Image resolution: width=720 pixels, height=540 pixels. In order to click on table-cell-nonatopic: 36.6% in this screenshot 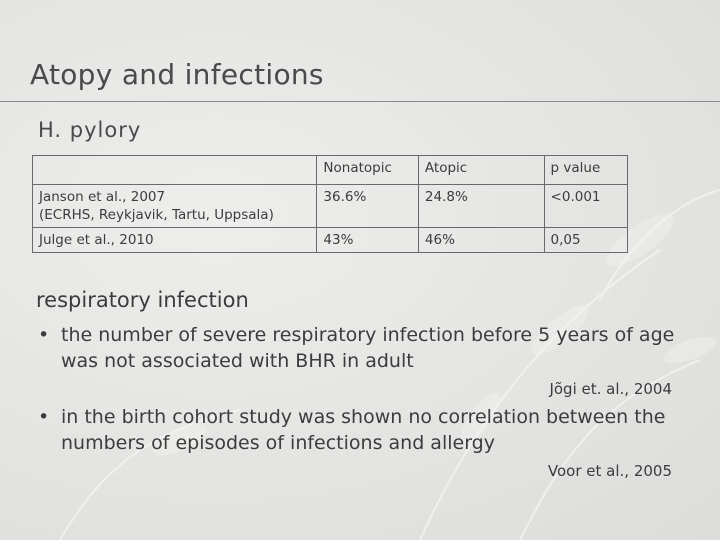, I will do `click(367, 206)`.